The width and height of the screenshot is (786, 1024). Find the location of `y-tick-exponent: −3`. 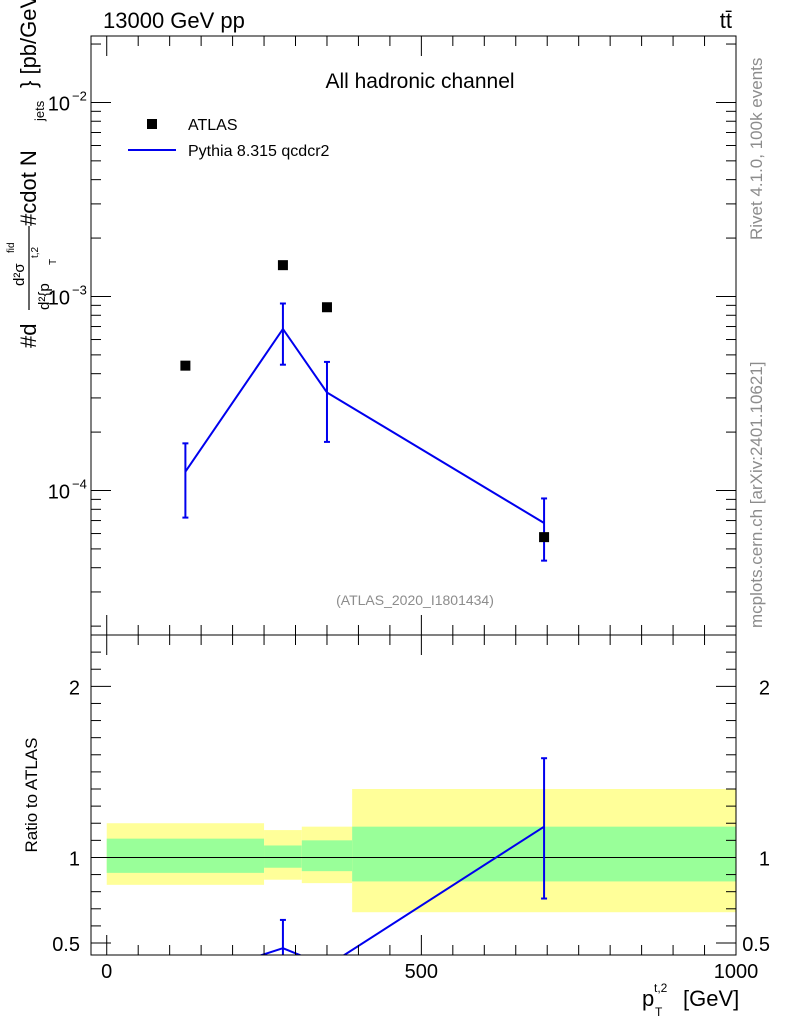

y-tick-exponent: −3 is located at coordinates (79, 289).